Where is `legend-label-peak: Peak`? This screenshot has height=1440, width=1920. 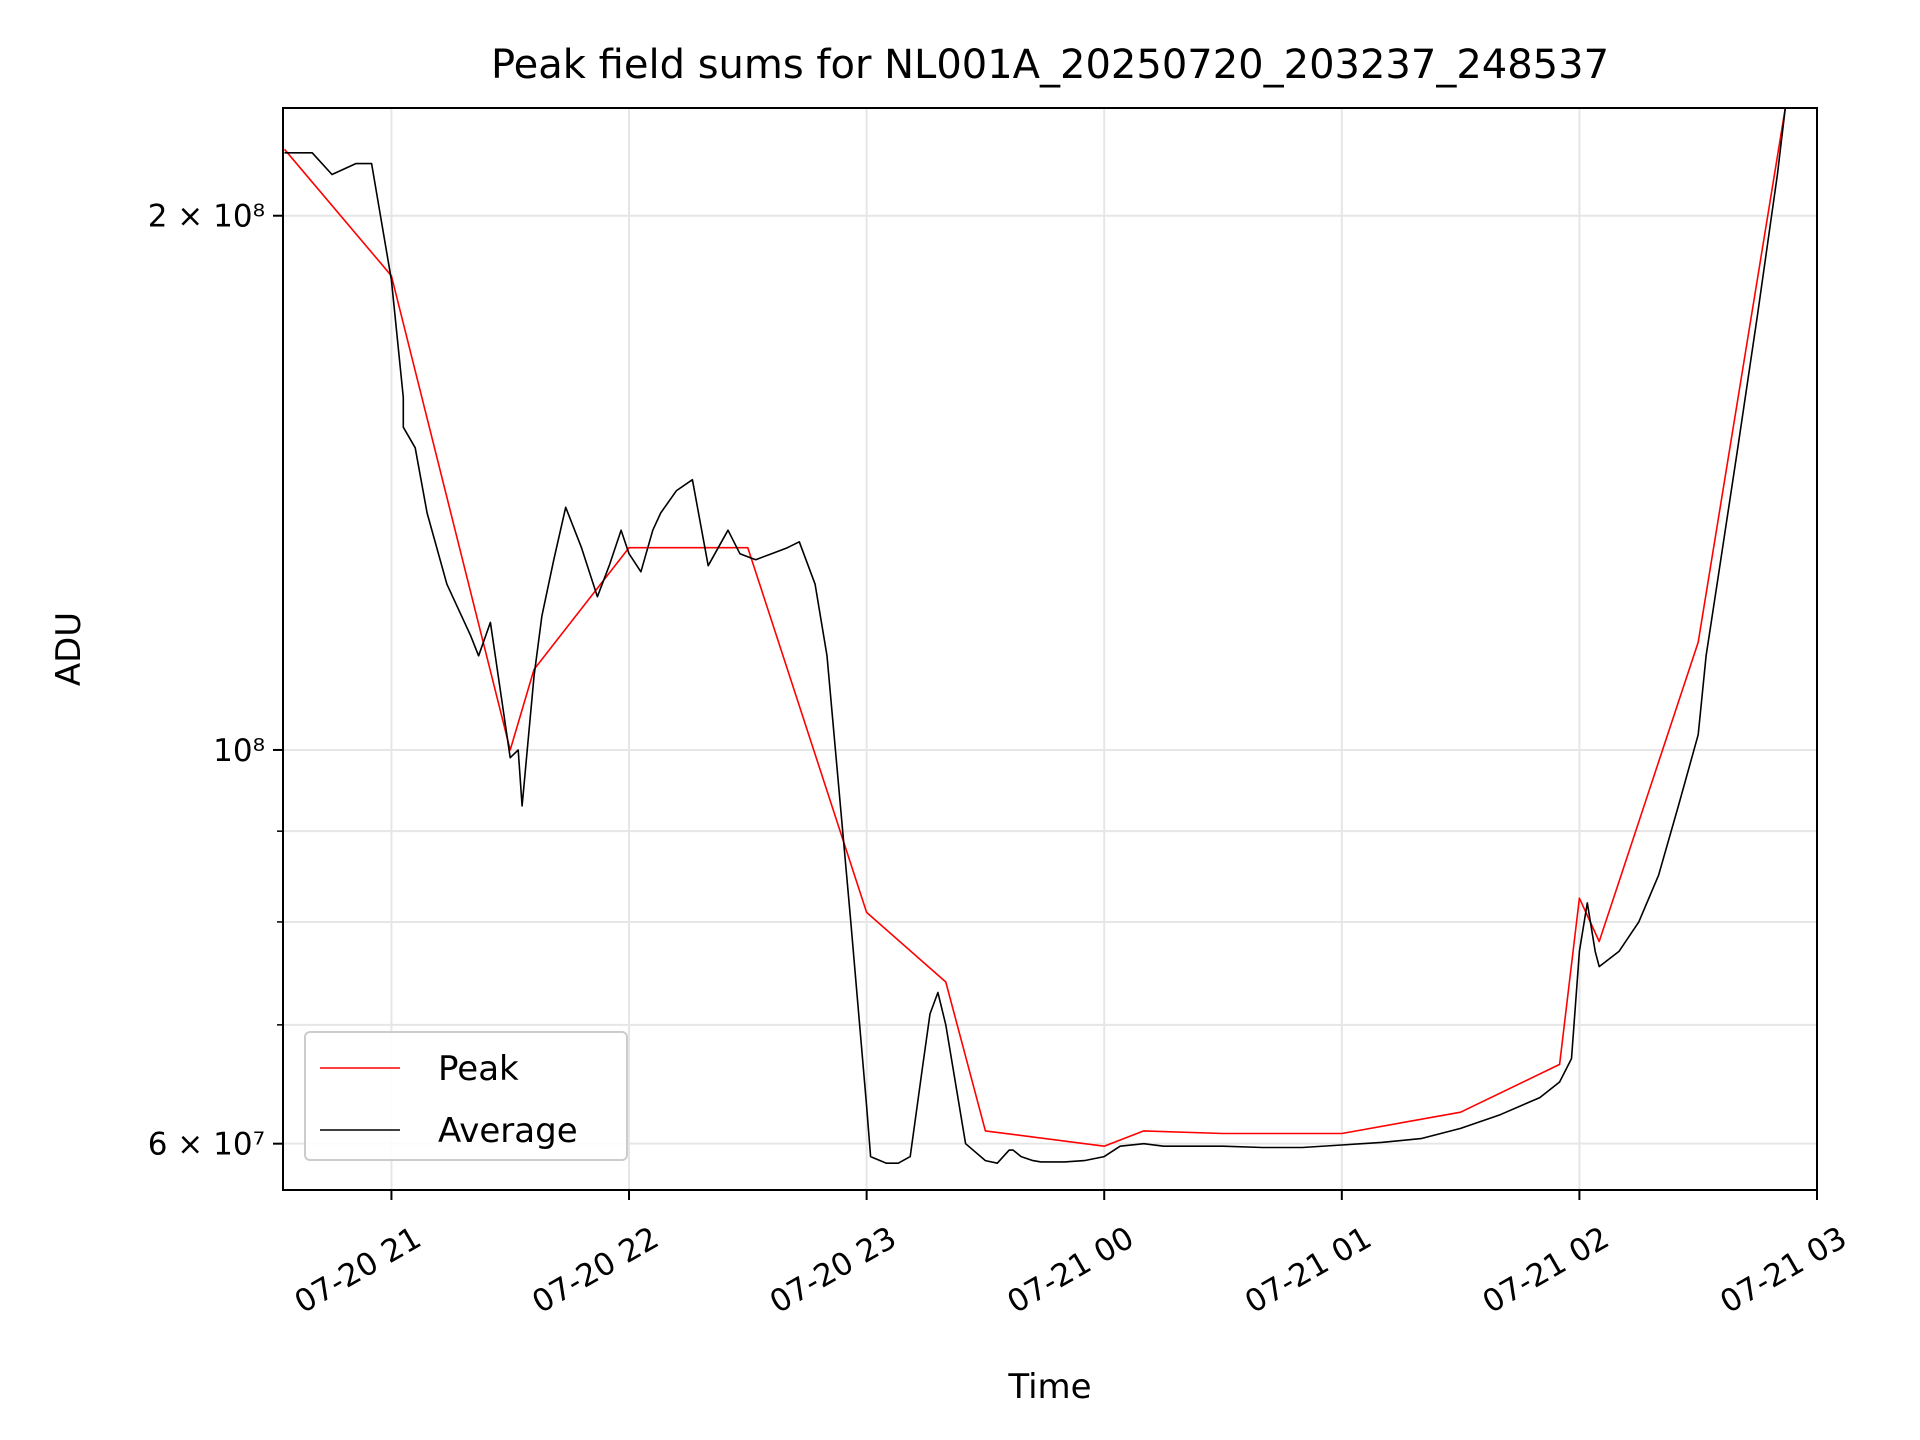 legend-label-peak: Peak is located at coordinates (478, 1069).